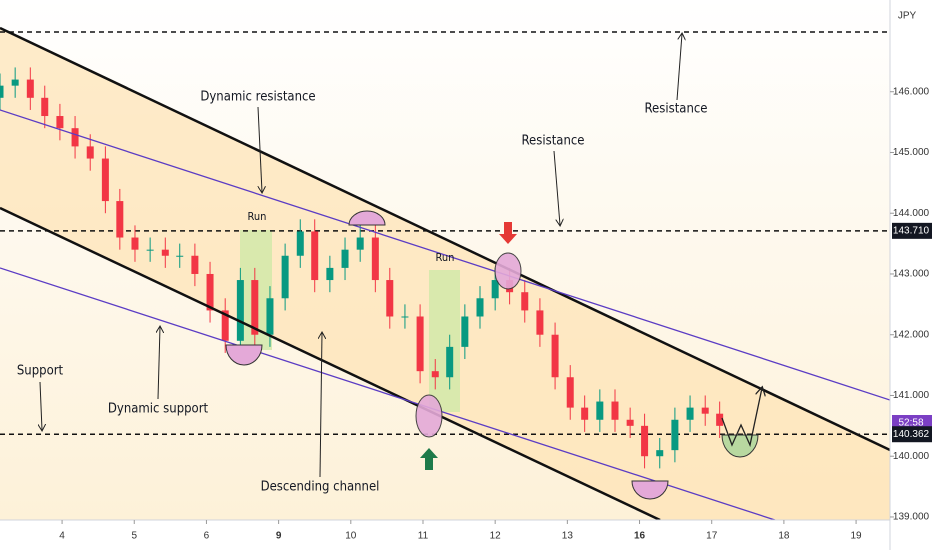  I want to click on level-label: 140.362, so click(911, 434).